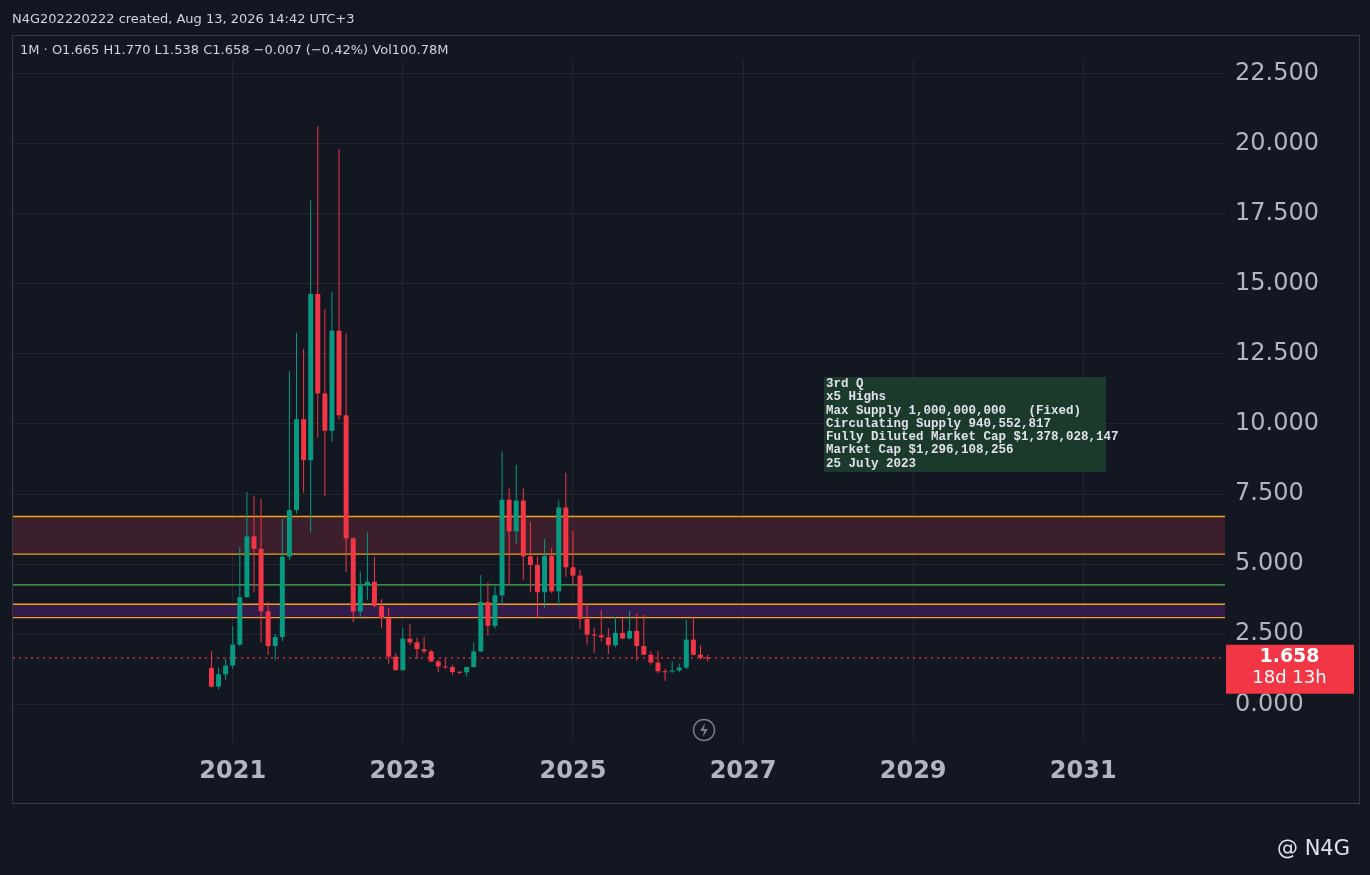 The image size is (1370, 875). Describe the element at coordinates (233, 769) in the screenshot. I see `x-tick-label: 2021` at that location.